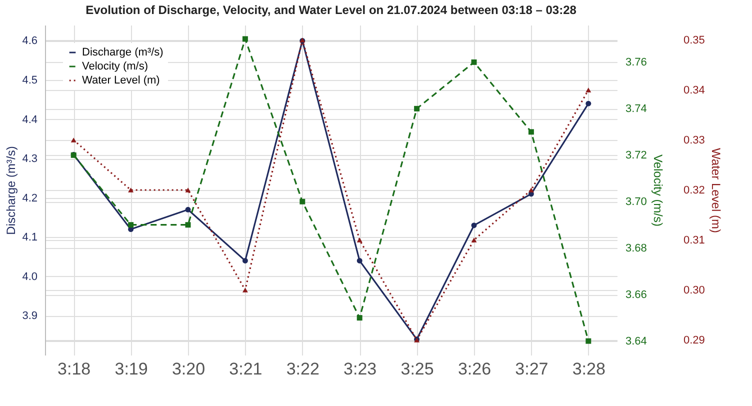 This screenshot has height=406, width=752. Describe the element at coordinates (694, 40) in the screenshot. I see `y3-tick-label: 0.35` at that location.